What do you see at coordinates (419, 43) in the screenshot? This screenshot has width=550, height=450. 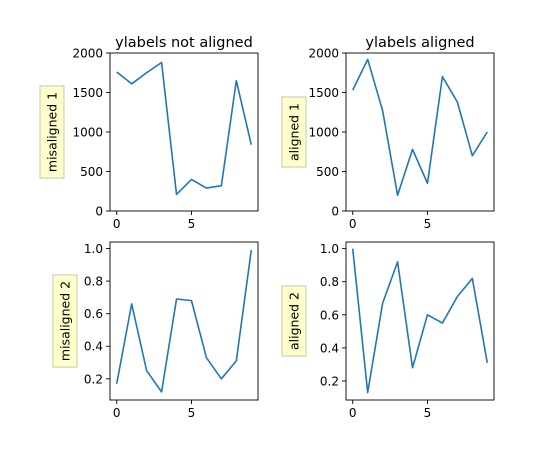 I see `subplot-title: ylabels aligned` at bounding box center [419, 43].